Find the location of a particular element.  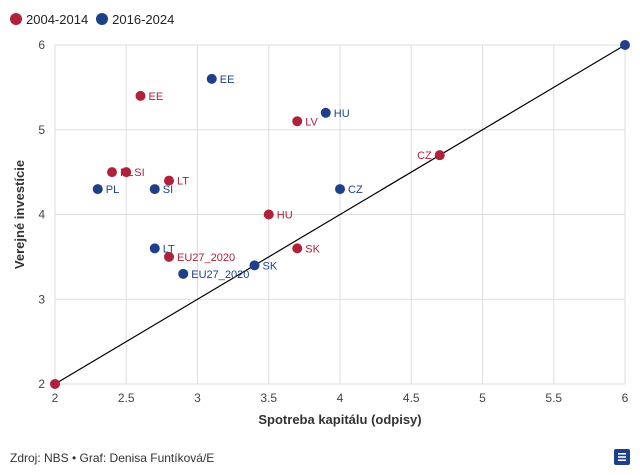

e-logo-icon is located at coordinates (622, 457).